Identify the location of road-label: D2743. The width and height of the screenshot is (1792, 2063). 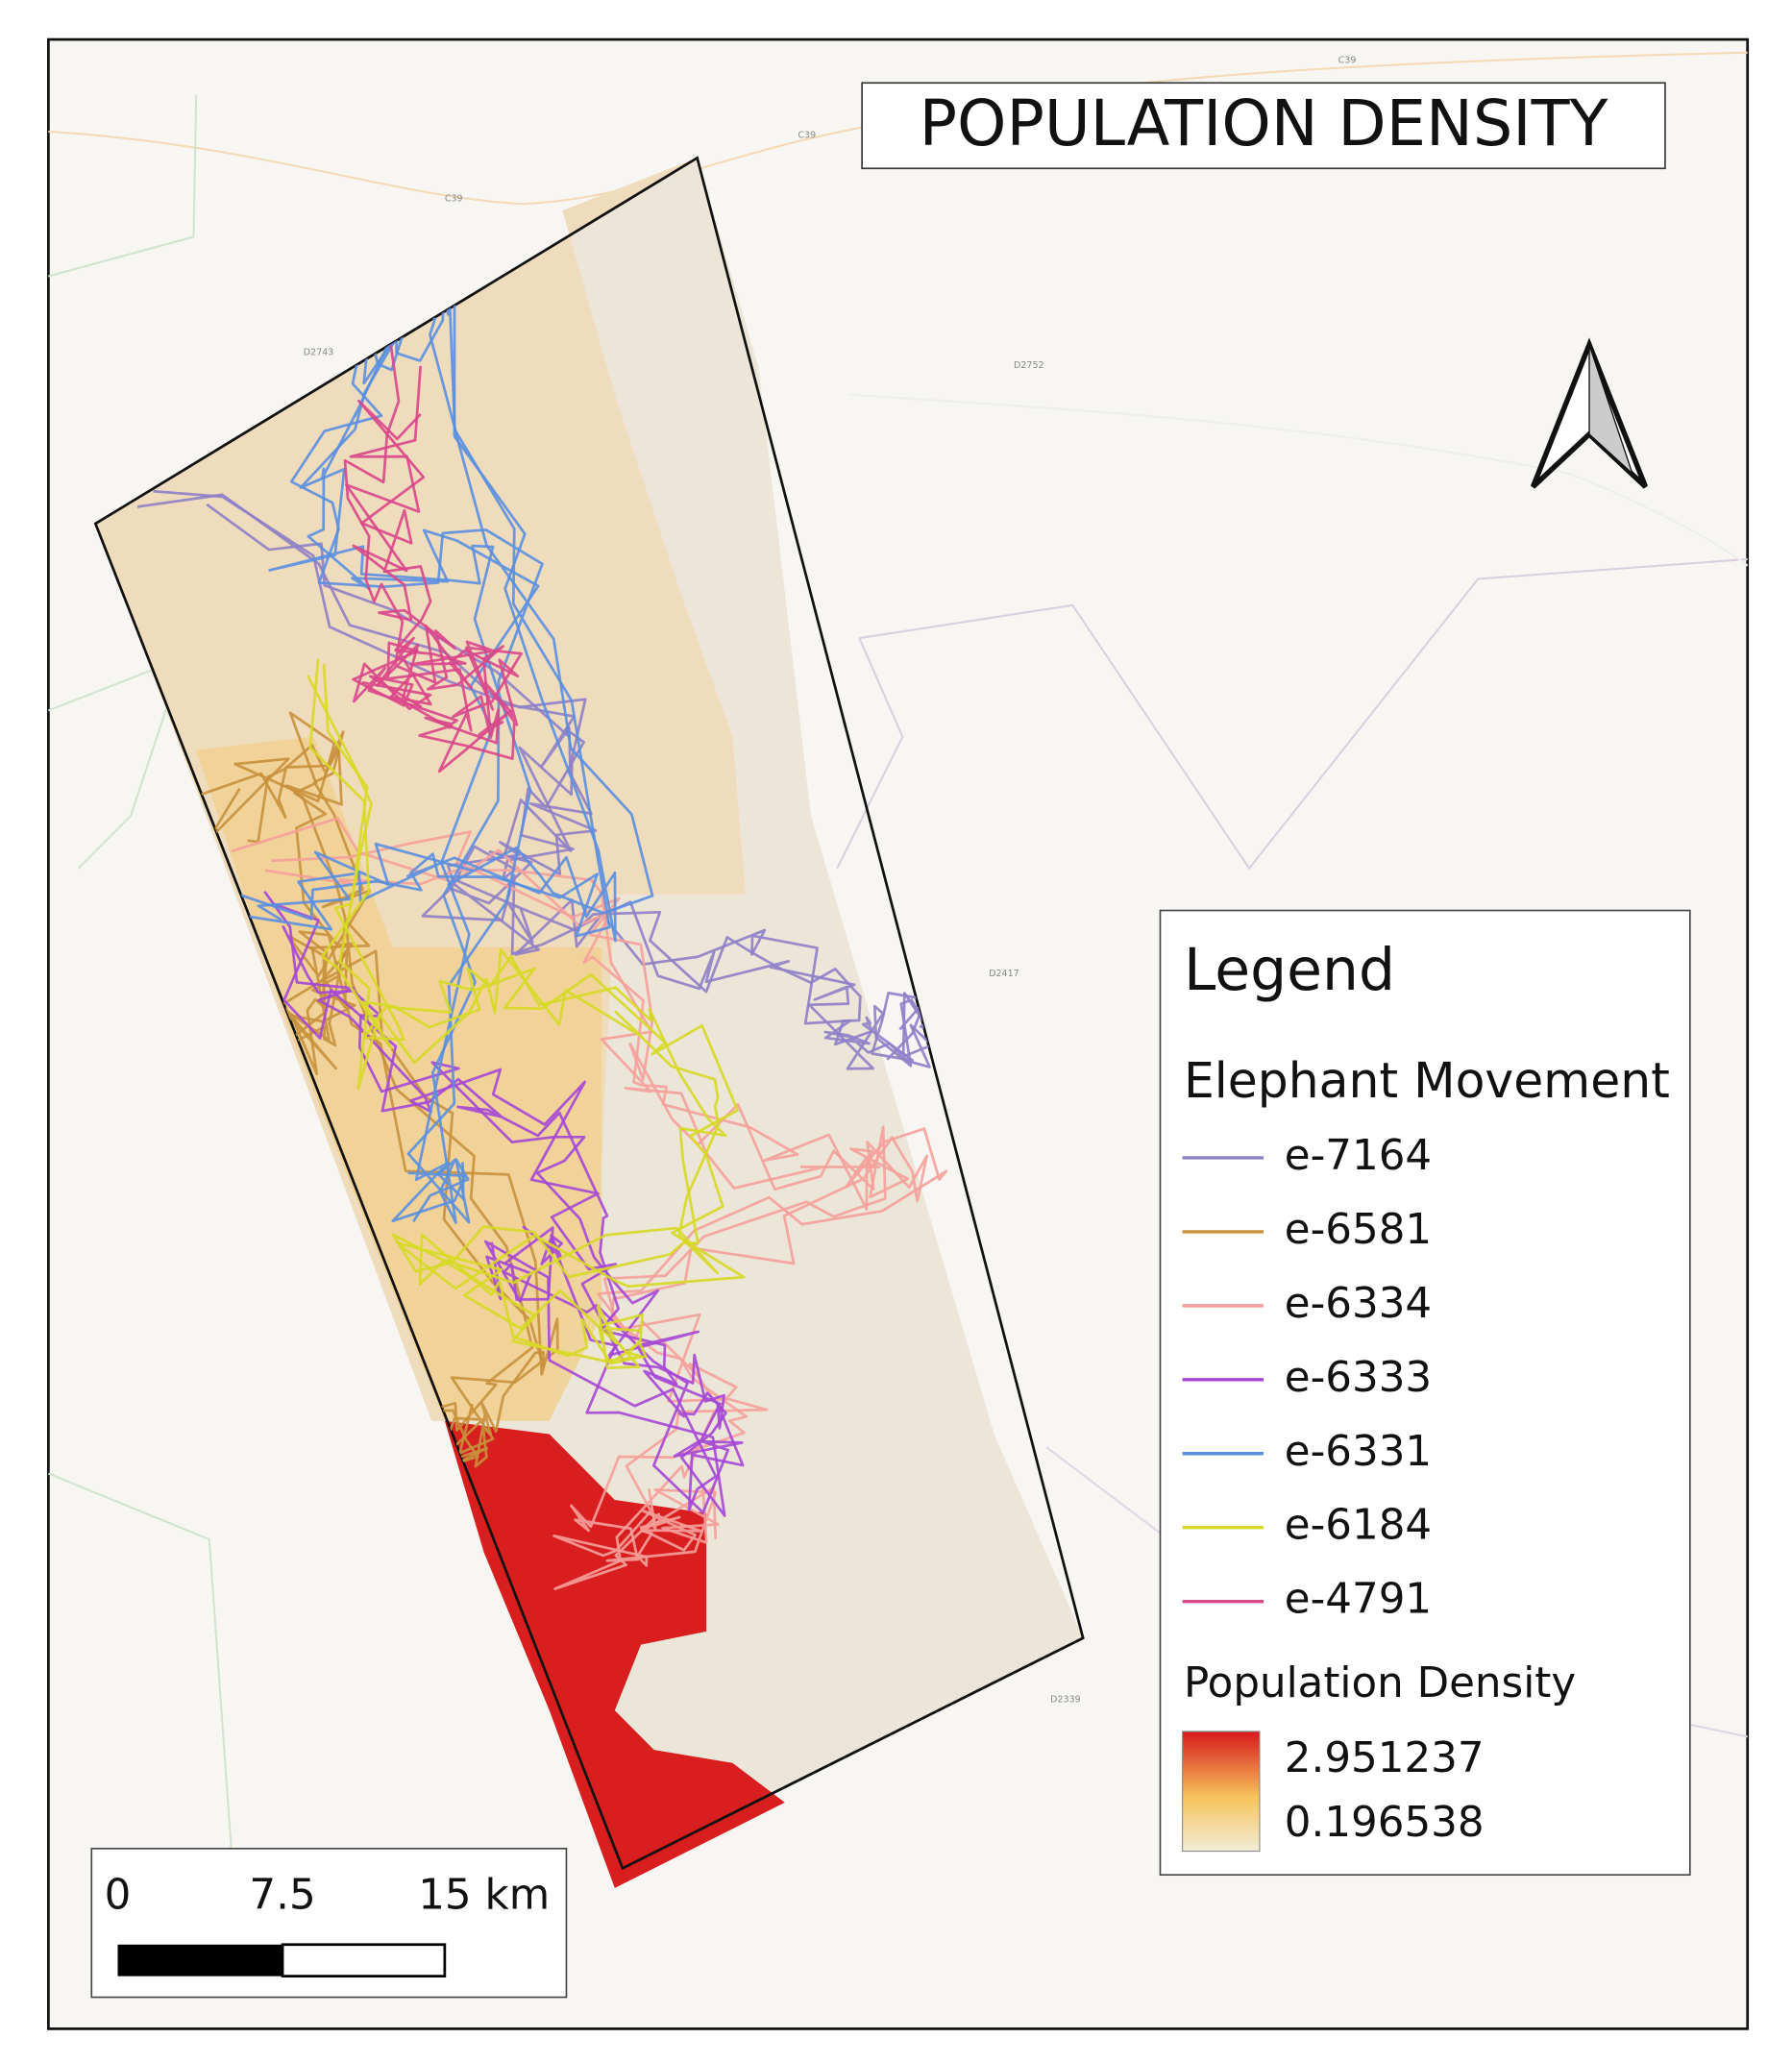
(319, 352).